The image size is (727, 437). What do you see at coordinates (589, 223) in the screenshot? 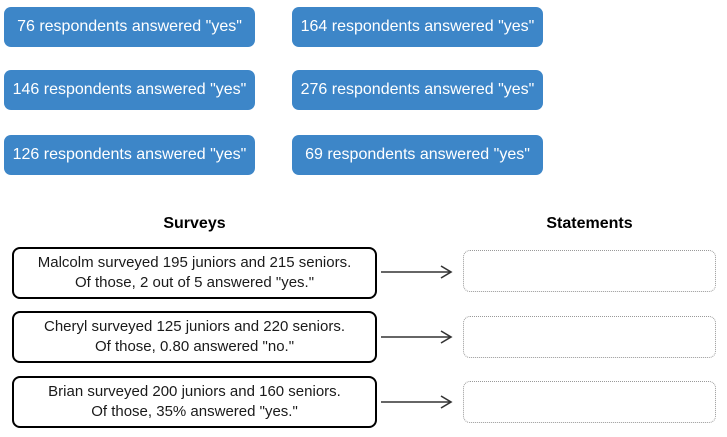
I see `statements-header: Statements` at bounding box center [589, 223].